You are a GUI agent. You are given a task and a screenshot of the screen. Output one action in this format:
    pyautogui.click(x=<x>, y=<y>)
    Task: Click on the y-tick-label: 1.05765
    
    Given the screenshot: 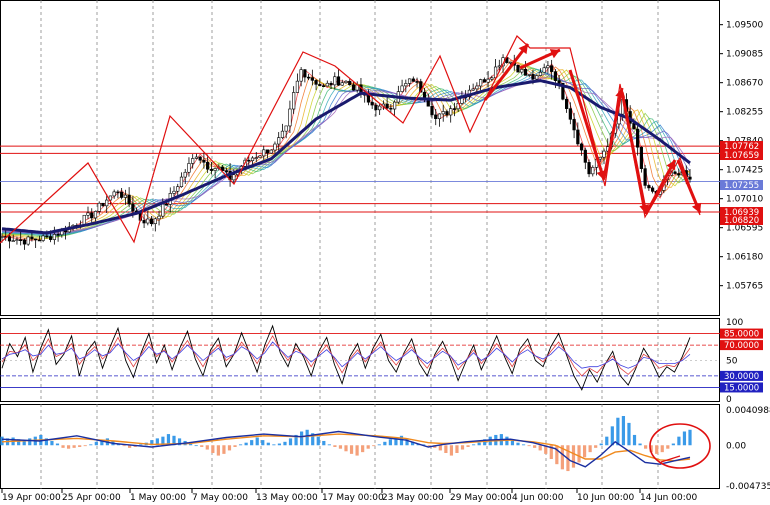 What is the action you would take?
    pyautogui.click(x=744, y=287)
    